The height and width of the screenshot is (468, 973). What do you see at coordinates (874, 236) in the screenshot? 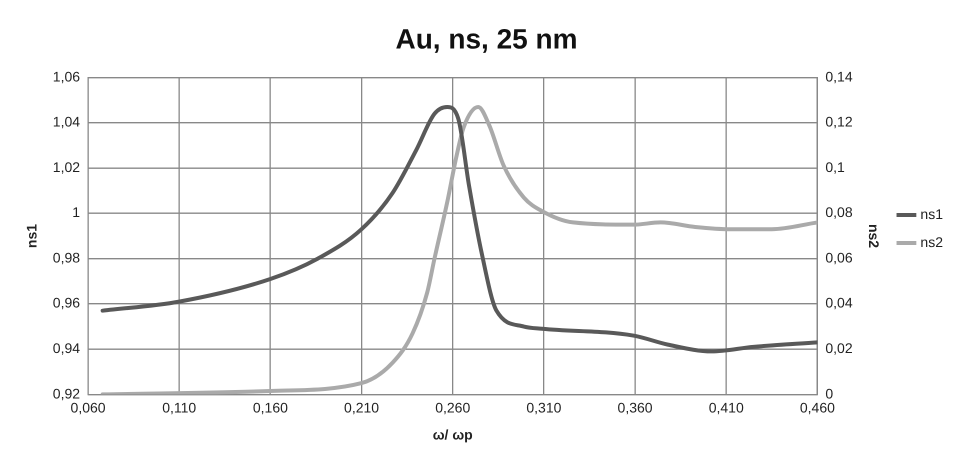
I see `y2-axis-title: ns2` at bounding box center [874, 236].